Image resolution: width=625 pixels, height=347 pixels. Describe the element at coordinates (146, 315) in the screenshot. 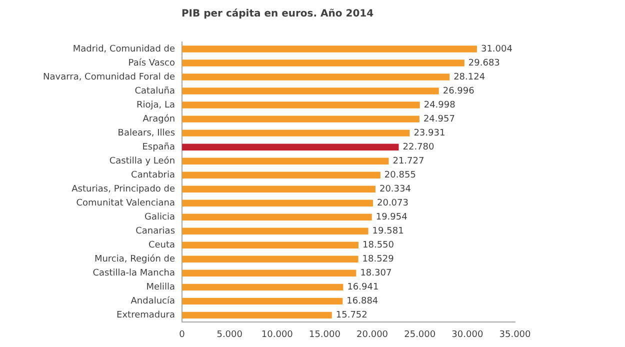

I see `y-tick-label: Extremadura` at that location.